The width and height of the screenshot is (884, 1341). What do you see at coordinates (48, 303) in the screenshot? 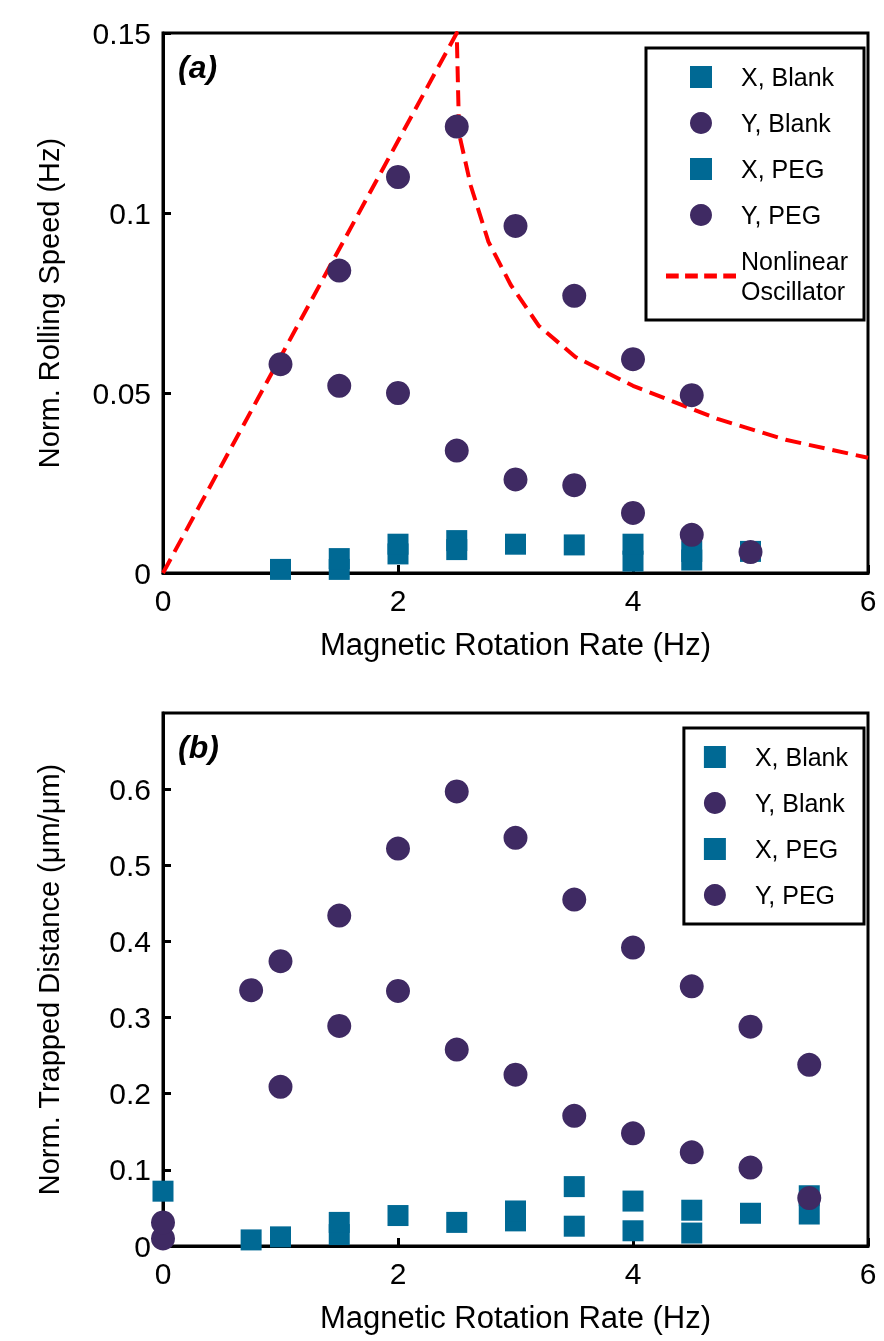
I see `y-axis-title: Norm. Rolling Speed (Hz)` at bounding box center [48, 303].